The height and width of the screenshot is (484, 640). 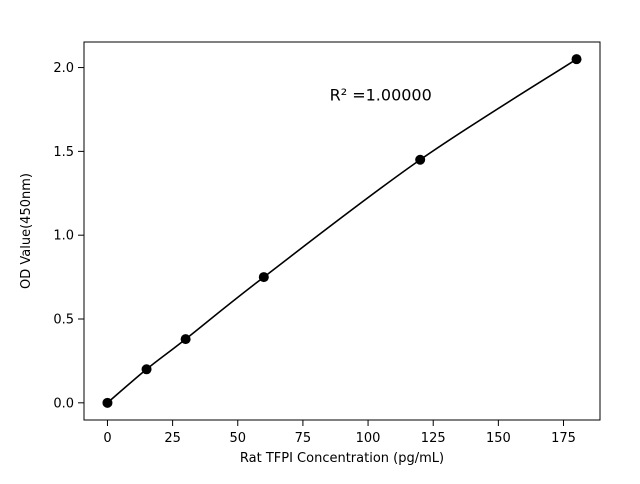 What do you see at coordinates (563, 438) in the screenshot?
I see `x-tick-label: 175` at bounding box center [563, 438].